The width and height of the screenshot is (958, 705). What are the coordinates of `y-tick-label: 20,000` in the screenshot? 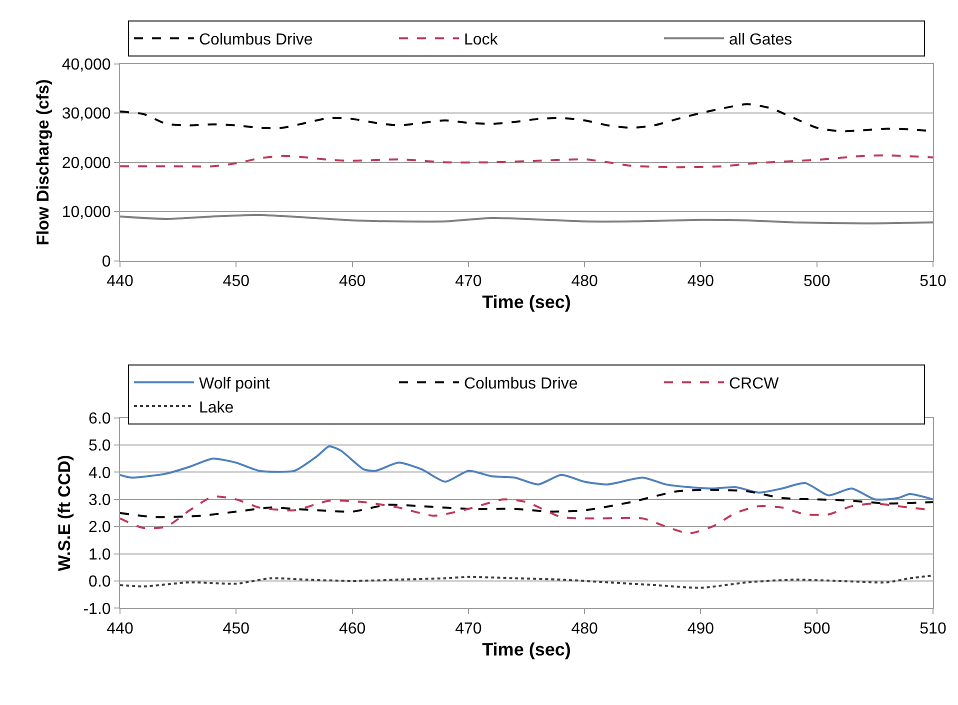 It's located at (86, 163).